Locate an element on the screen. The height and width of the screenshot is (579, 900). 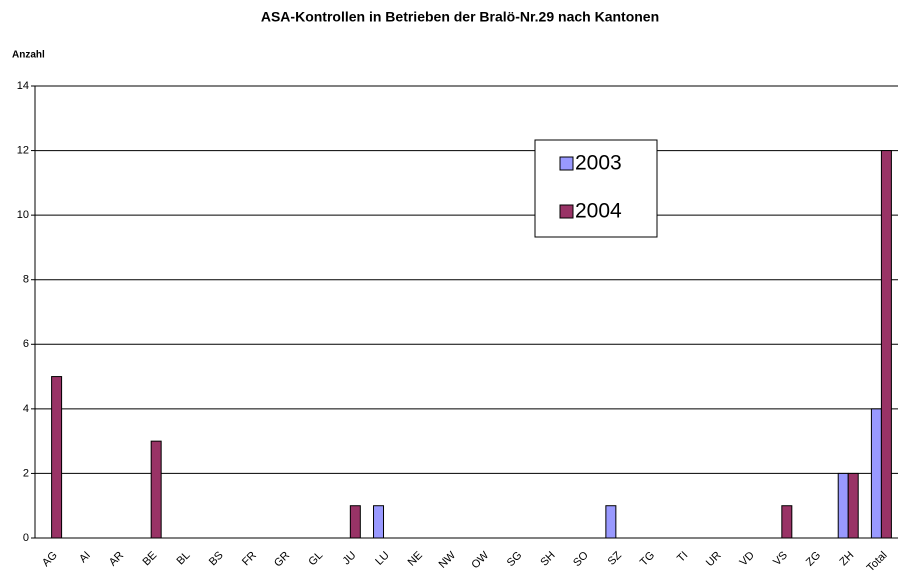
x-tick-label: SH is located at coordinates (547, 558).